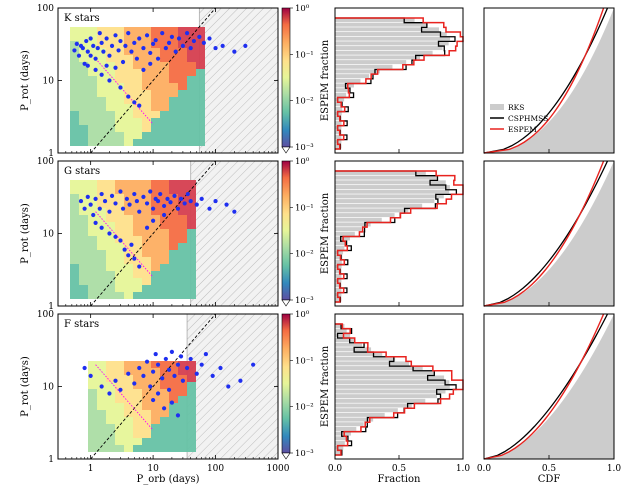  I want to click on cdf-line-csphmss, so click(546, 233).